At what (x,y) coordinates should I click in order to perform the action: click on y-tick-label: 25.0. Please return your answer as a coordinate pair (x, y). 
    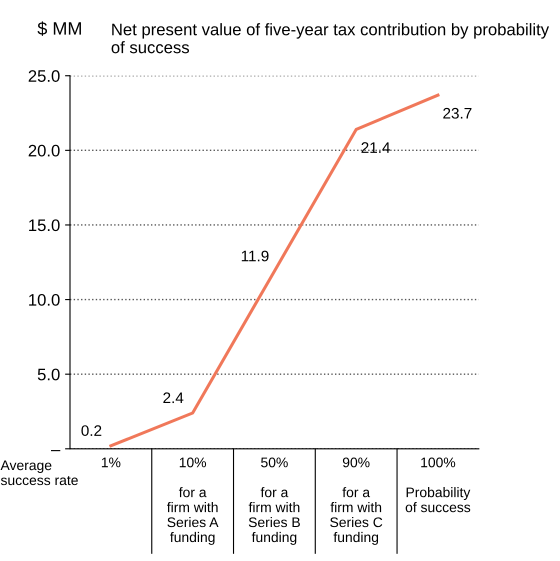
    Looking at the image, I should click on (44, 76).